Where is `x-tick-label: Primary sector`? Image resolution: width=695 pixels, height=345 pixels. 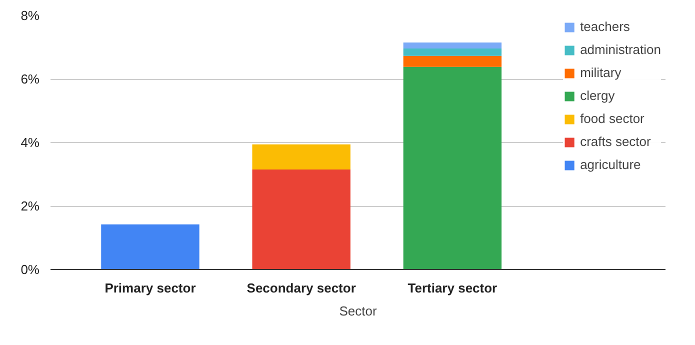 x-tick-label: Primary sector is located at coordinates (150, 288).